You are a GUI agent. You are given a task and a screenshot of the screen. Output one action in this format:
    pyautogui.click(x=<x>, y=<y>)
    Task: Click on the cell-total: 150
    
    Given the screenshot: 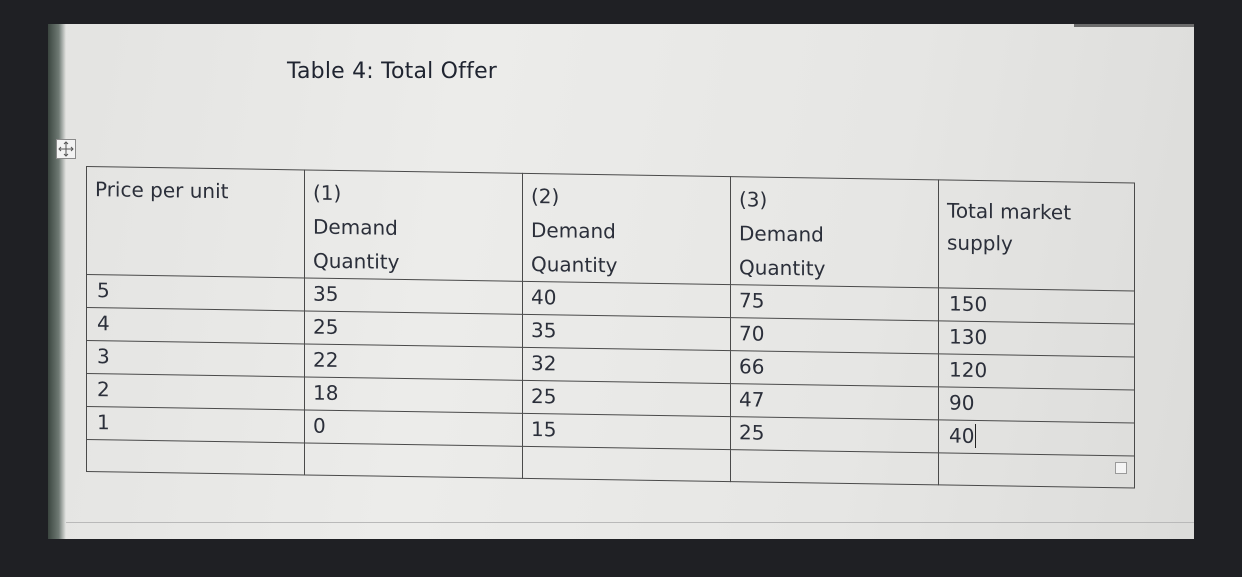 What is the action you would take?
    pyautogui.click(x=1036, y=305)
    